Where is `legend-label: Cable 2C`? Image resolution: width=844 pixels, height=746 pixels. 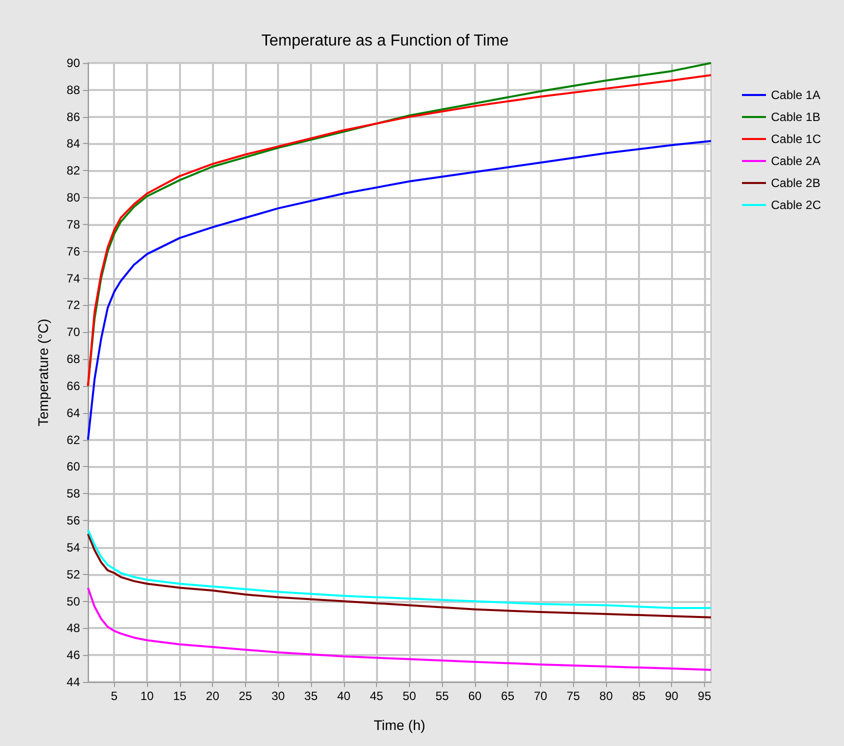
legend-label: Cable 2C is located at coordinates (796, 205).